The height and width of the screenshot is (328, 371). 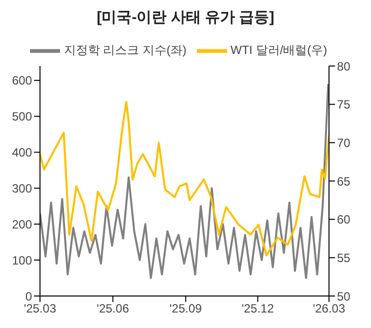 What do you see at coordinates (22, 81) in the screenshot?
I see `y-tick-label: 600` at bounding box center [22, 81].